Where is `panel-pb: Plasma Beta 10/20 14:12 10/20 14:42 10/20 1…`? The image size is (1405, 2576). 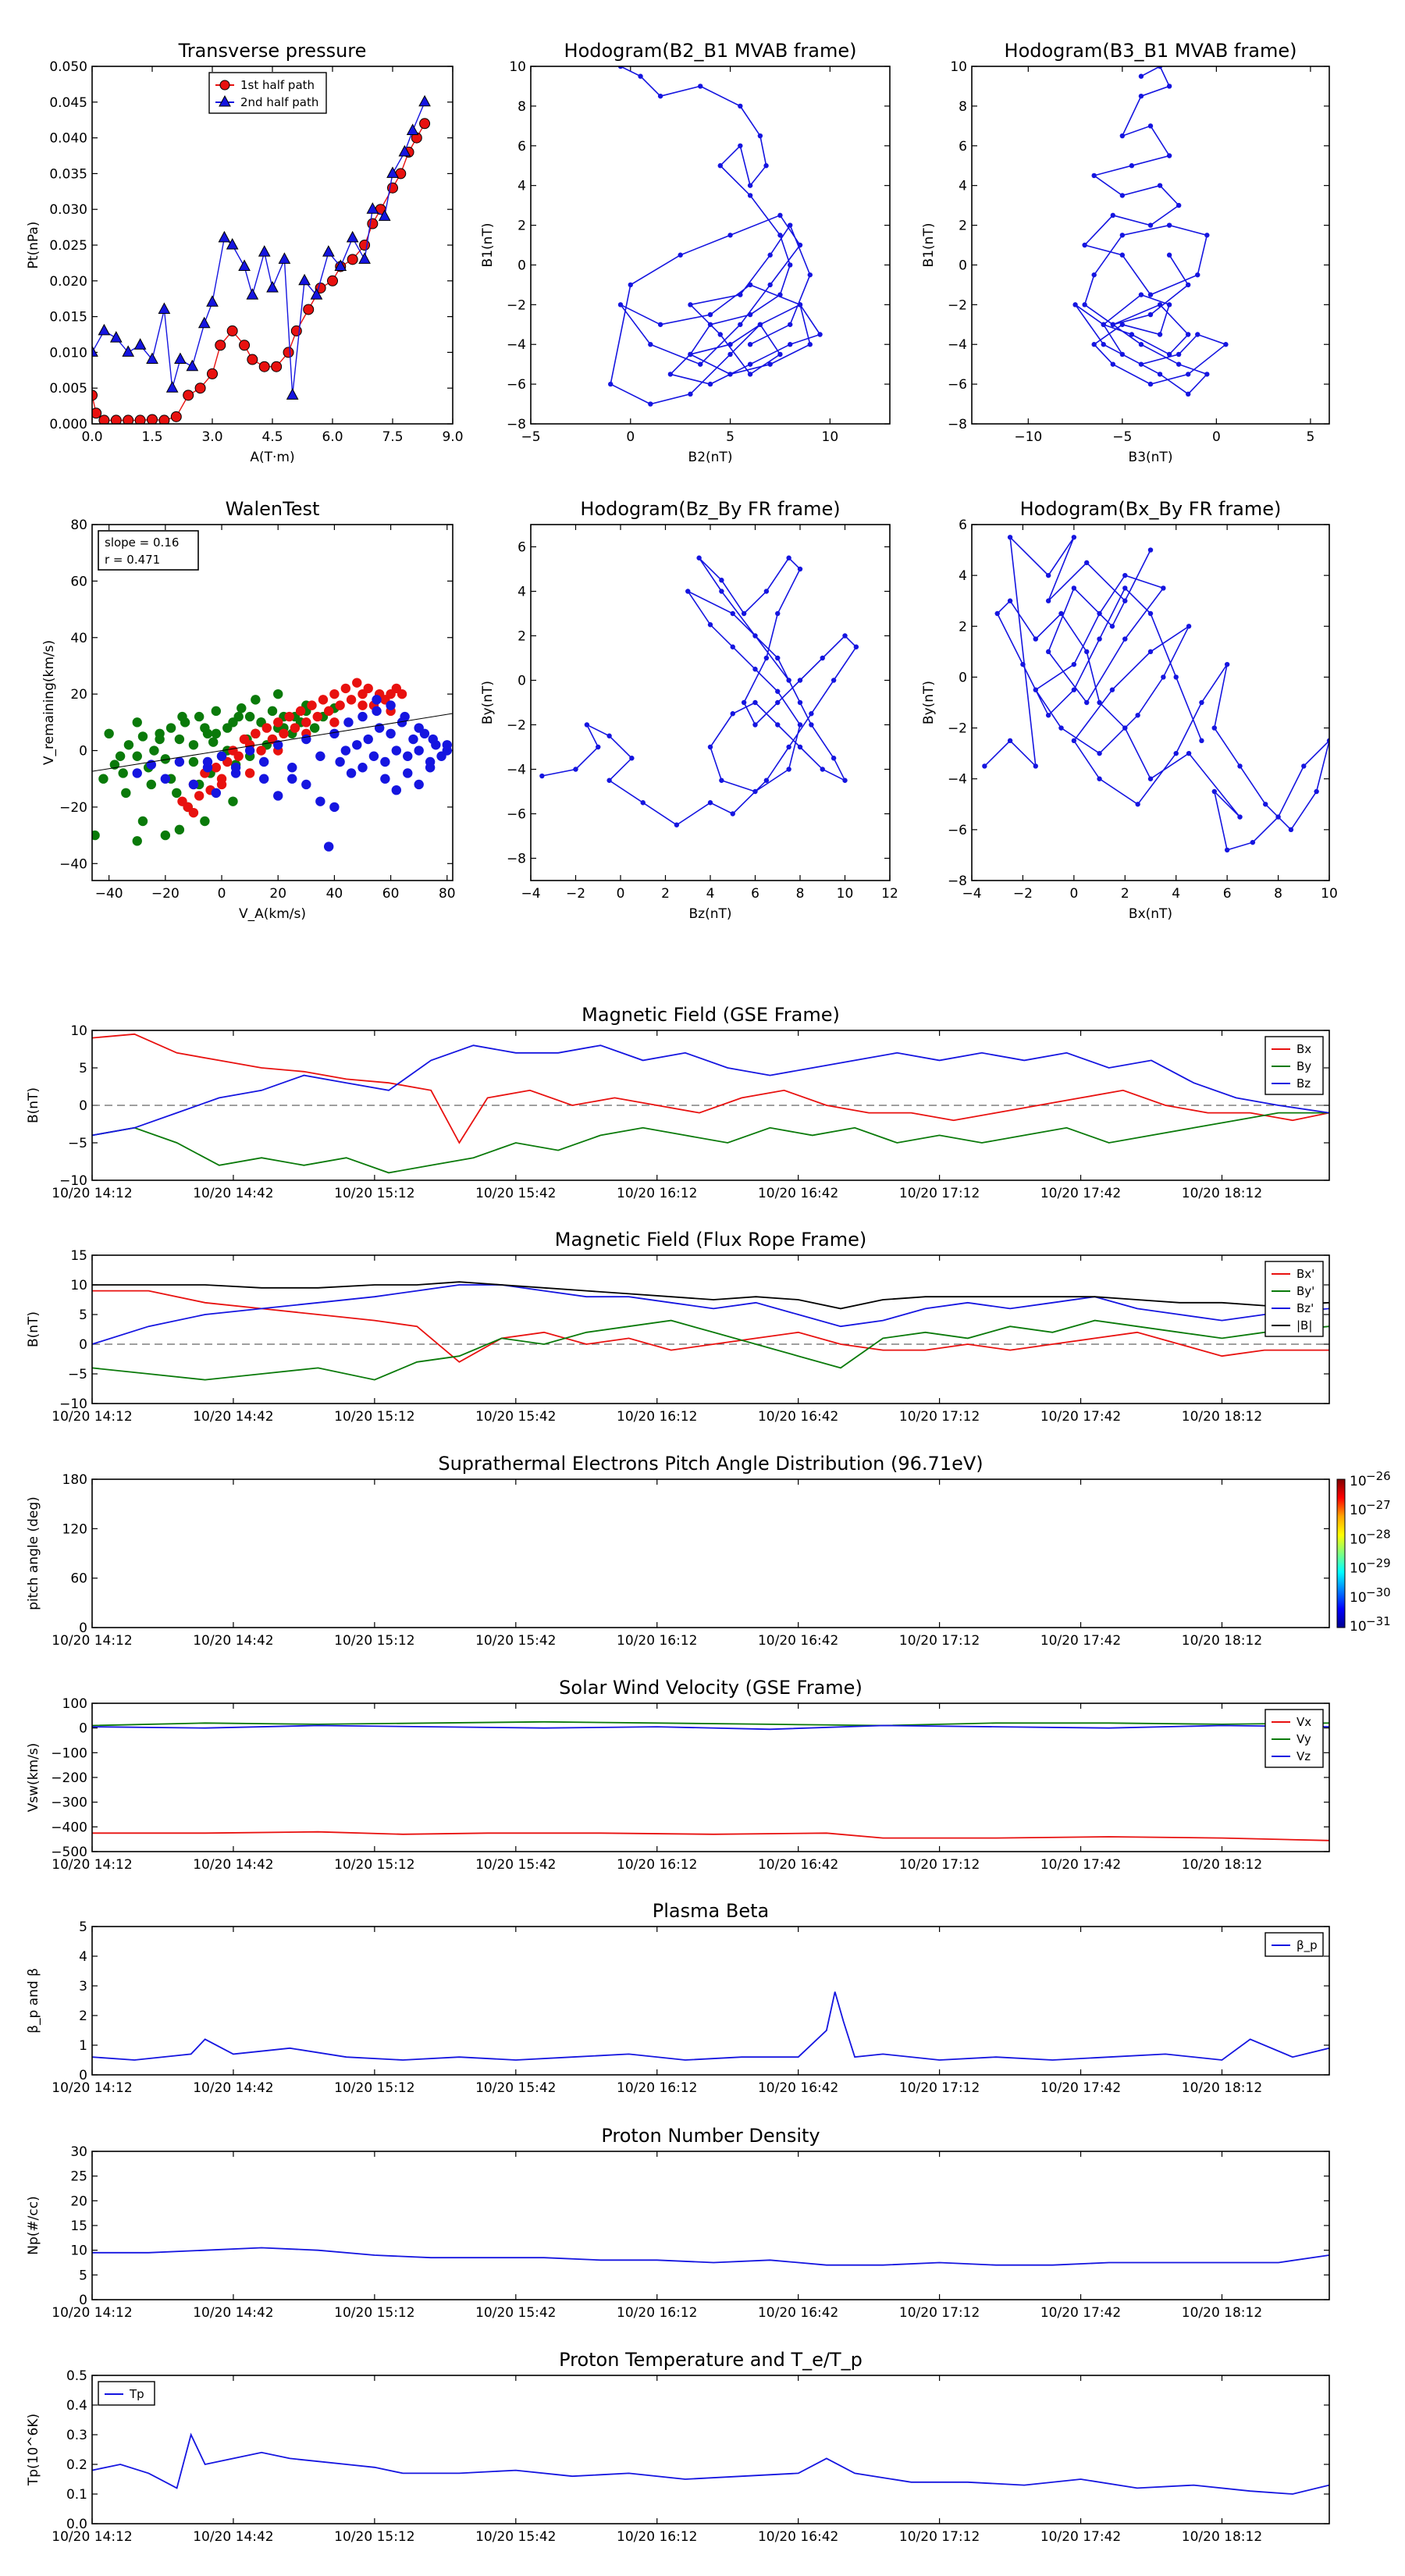 panel-pb: Plasma Beta 10/20 14:12 10/20 14:42 10/20 1… is located at coordinates (678, 1998).